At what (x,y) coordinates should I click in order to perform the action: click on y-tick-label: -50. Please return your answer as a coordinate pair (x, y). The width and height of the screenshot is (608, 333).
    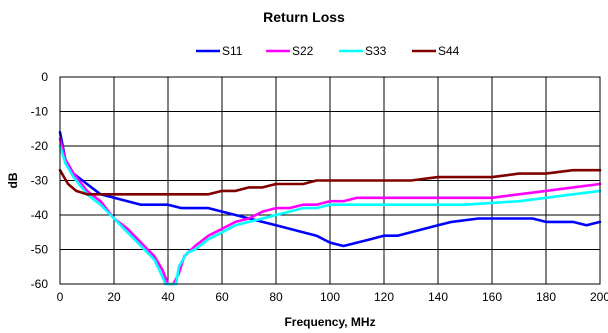
    Looking at the image, I should click on (40, 250).